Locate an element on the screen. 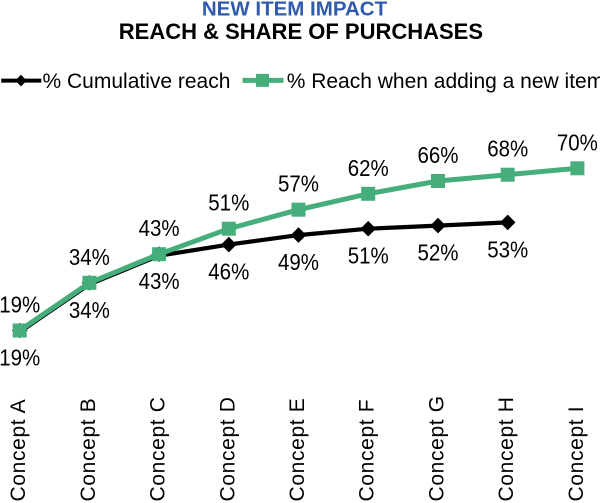 The width and height of the screenshot is (600, 503). svg-text: Concept A is located at coordinates (18, 450).